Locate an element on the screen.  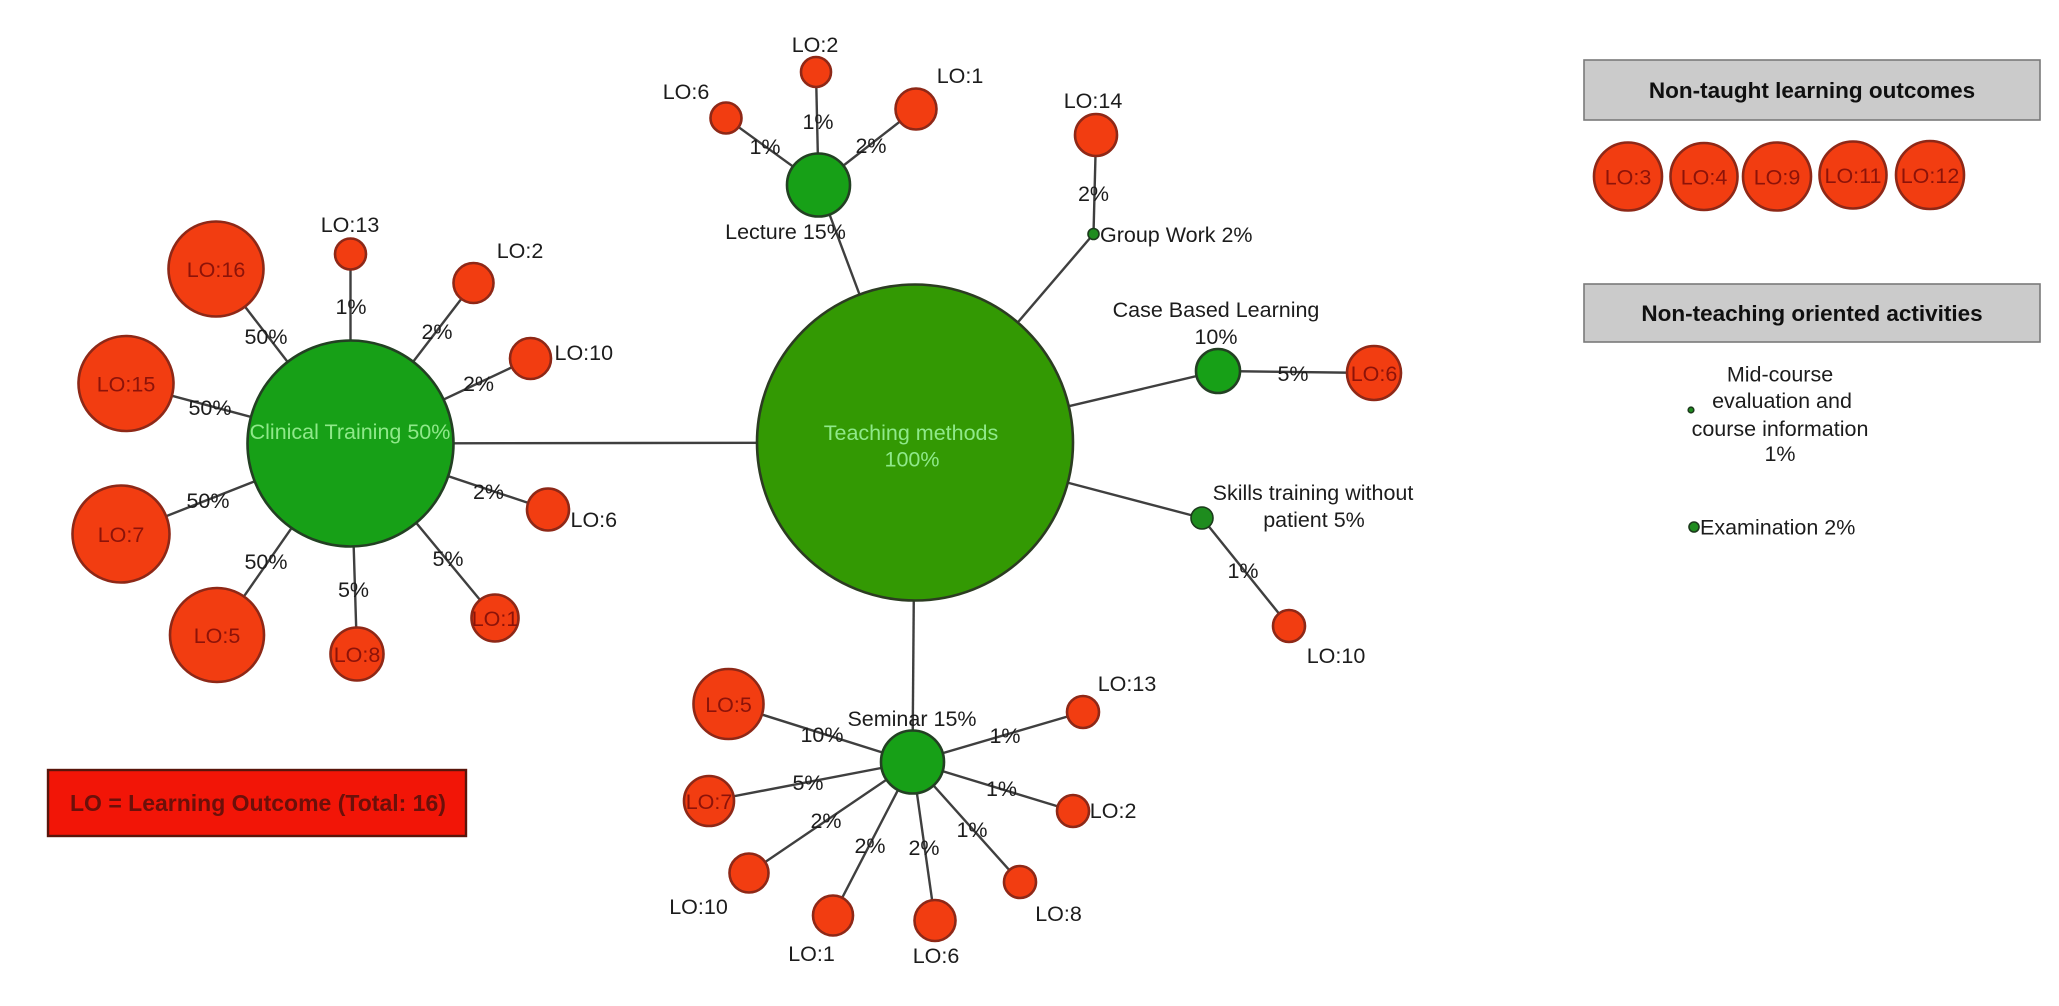
svg-text: LO:16 is located at coordinates (216, 270).